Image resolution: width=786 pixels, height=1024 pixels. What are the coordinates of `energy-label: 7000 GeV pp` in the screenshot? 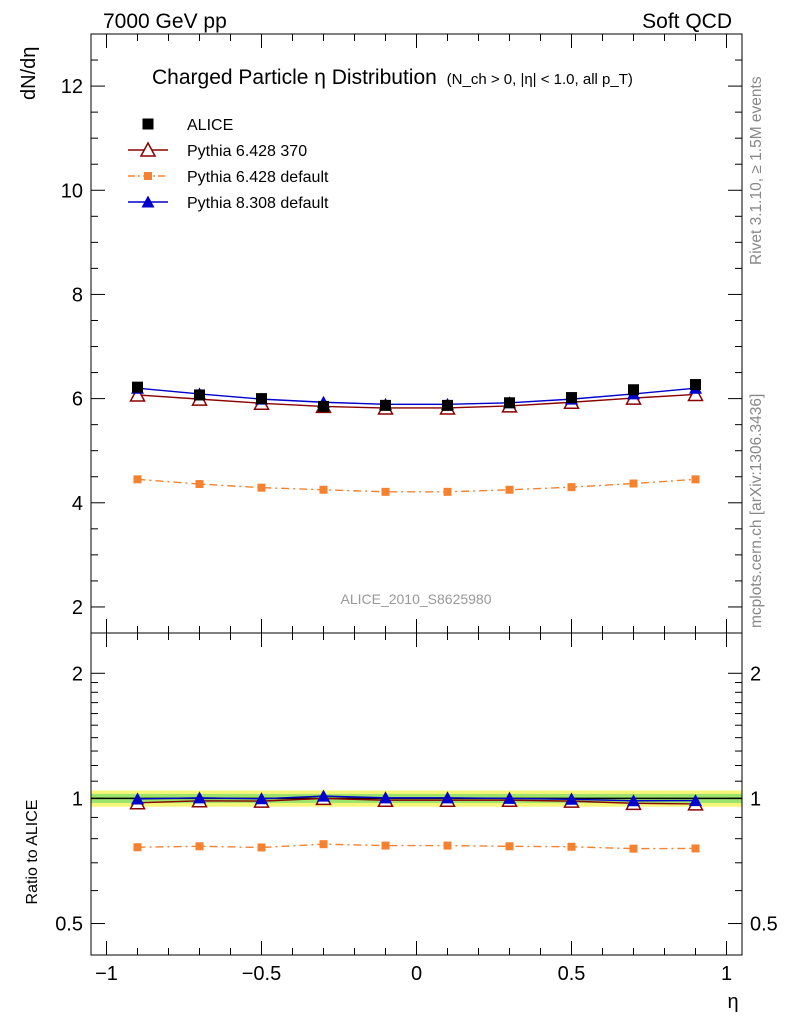 It's located at (165, 21).